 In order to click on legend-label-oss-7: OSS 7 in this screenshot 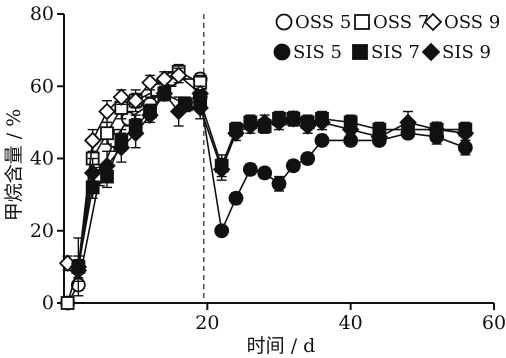, I will do `click(401, 22)`.